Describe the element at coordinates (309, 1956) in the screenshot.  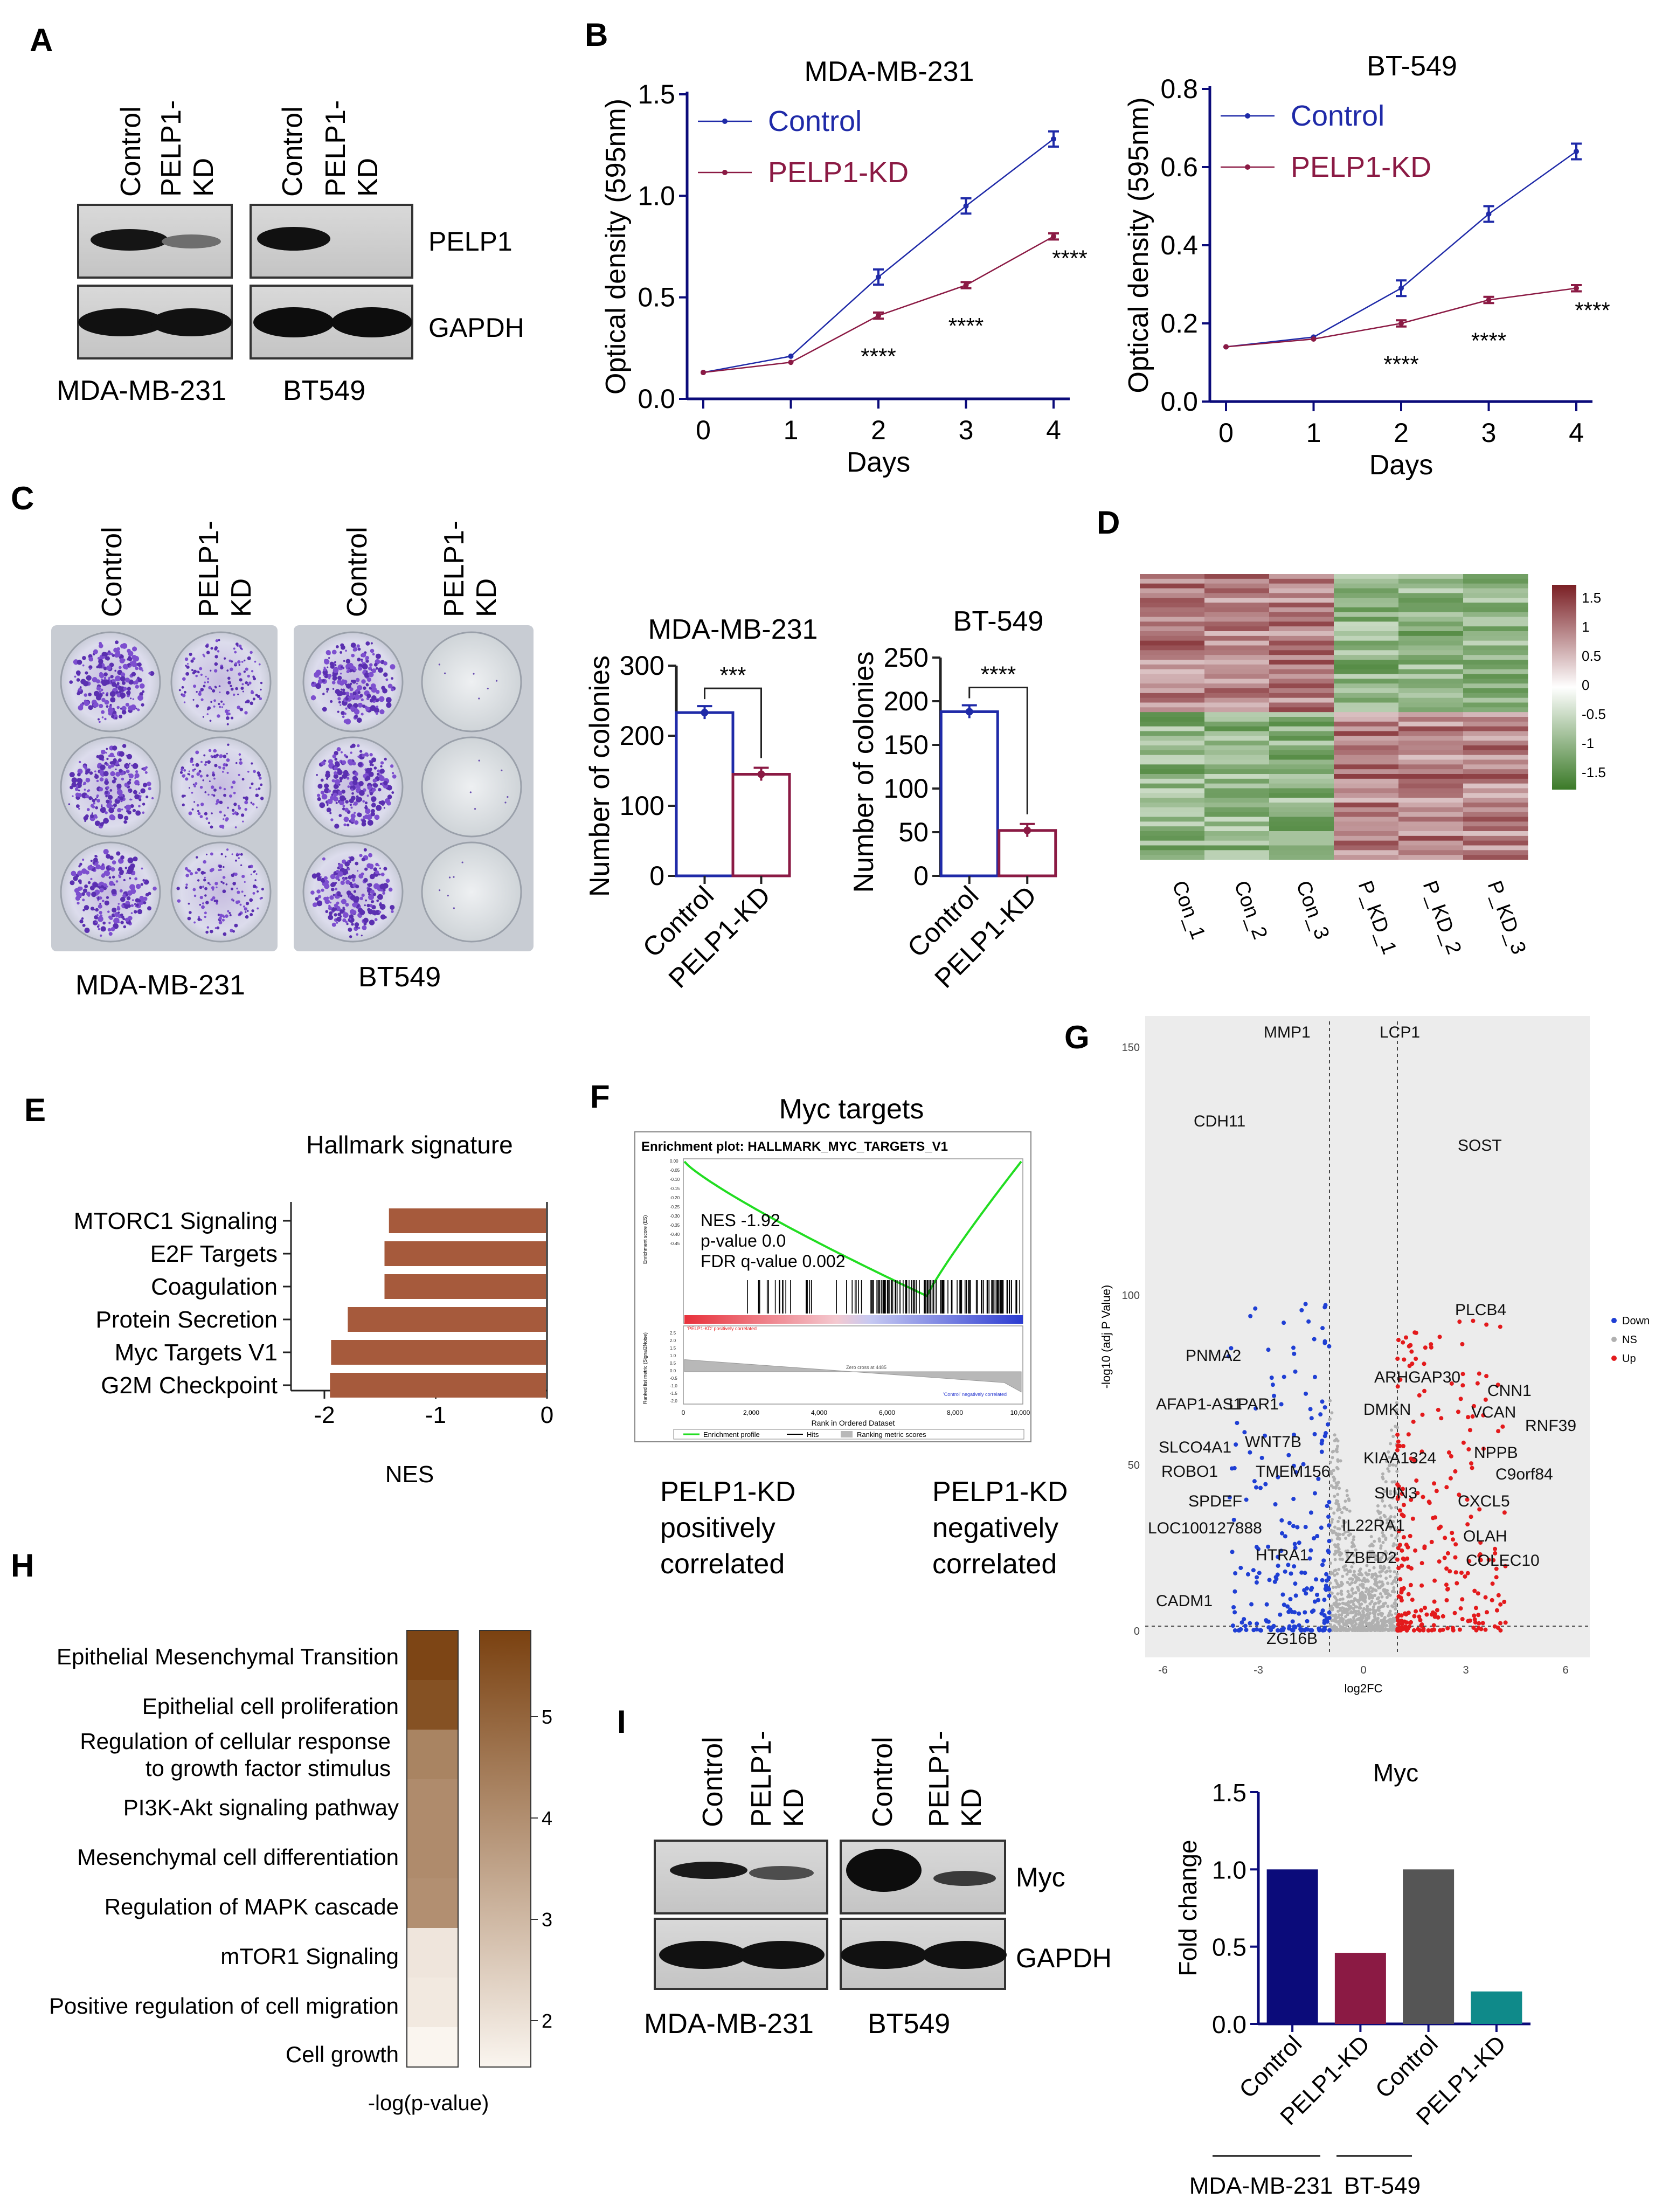
I see `enrichment-term: mTOR1 Signaling` at that location.